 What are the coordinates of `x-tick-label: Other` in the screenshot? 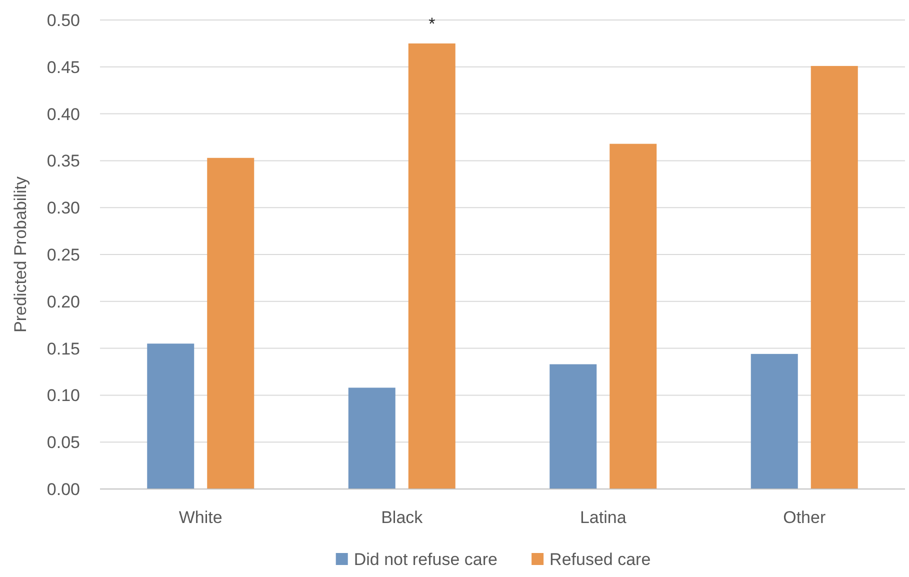 It's located at (804, 517).